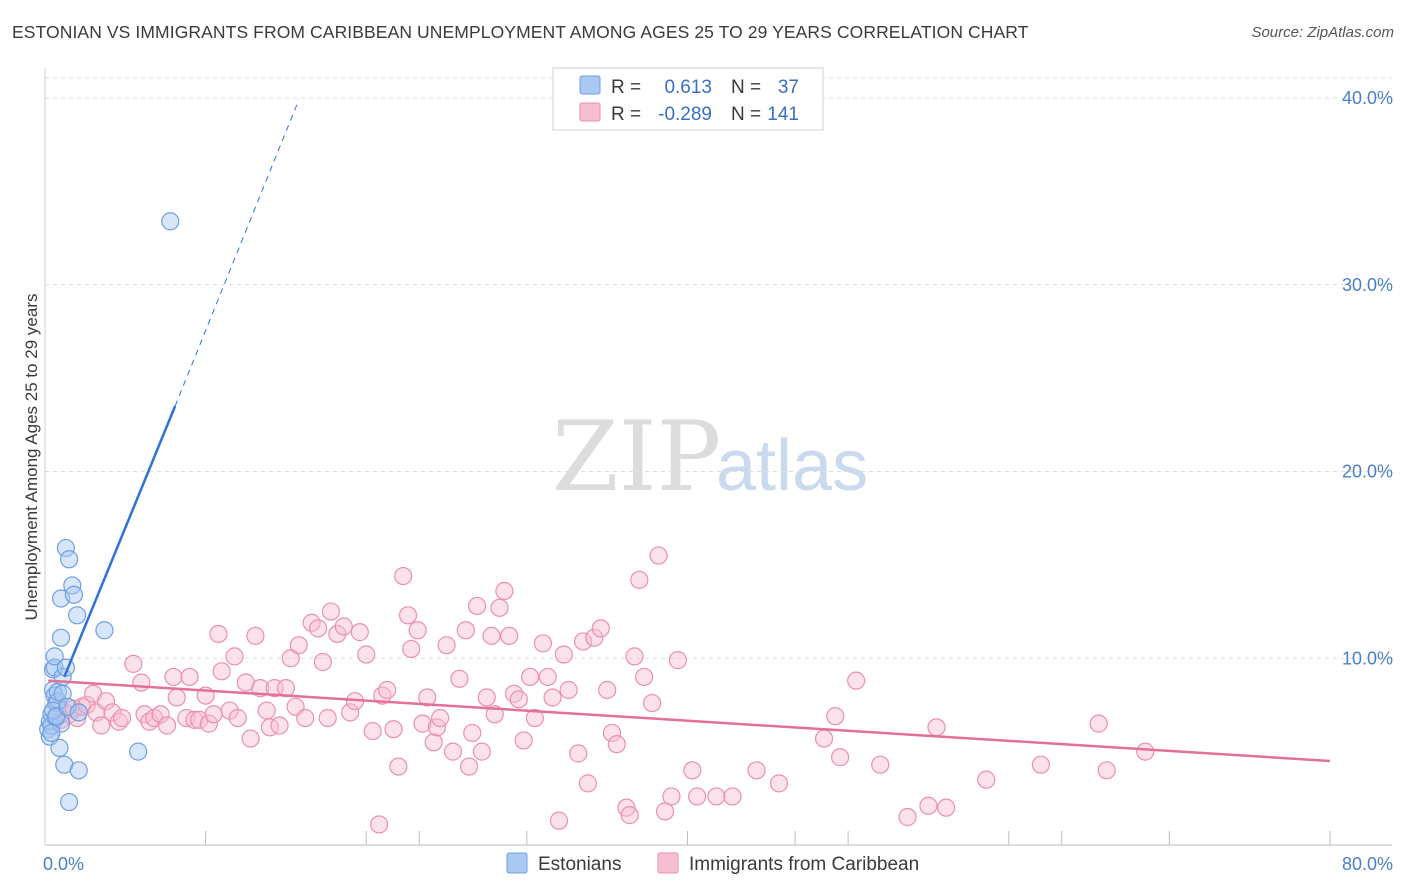  I want to click on y-tick-labels: 10.0% 20.0% 30.0% 40.0%, so click(1367, 378).